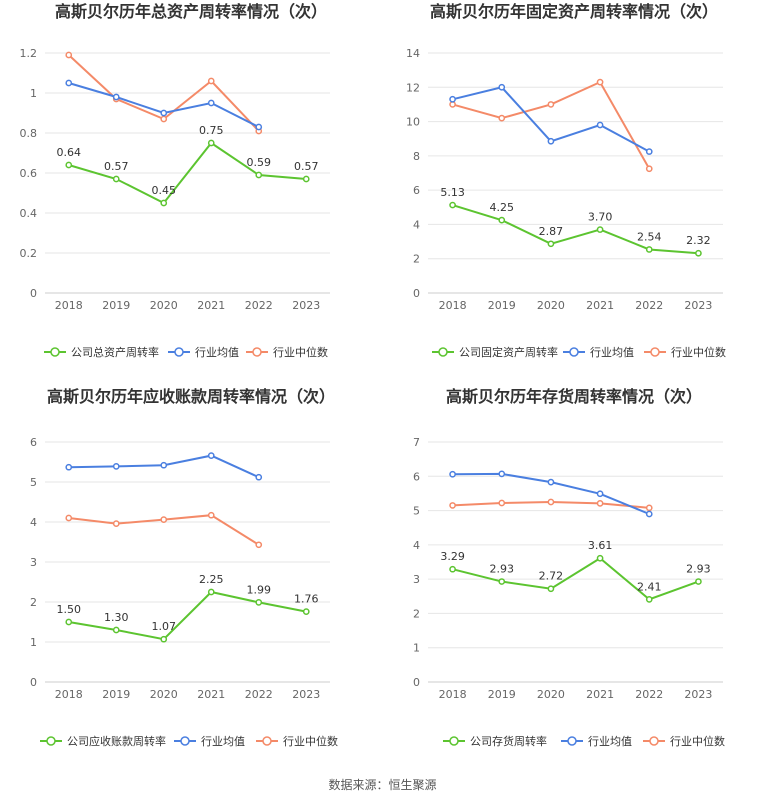 This screenshot has width=765, height=801. What do you see at coordinates (29, 133) in the screenshot?
I see `y-tick-label: 0.8` at bounding box center [29, 133].